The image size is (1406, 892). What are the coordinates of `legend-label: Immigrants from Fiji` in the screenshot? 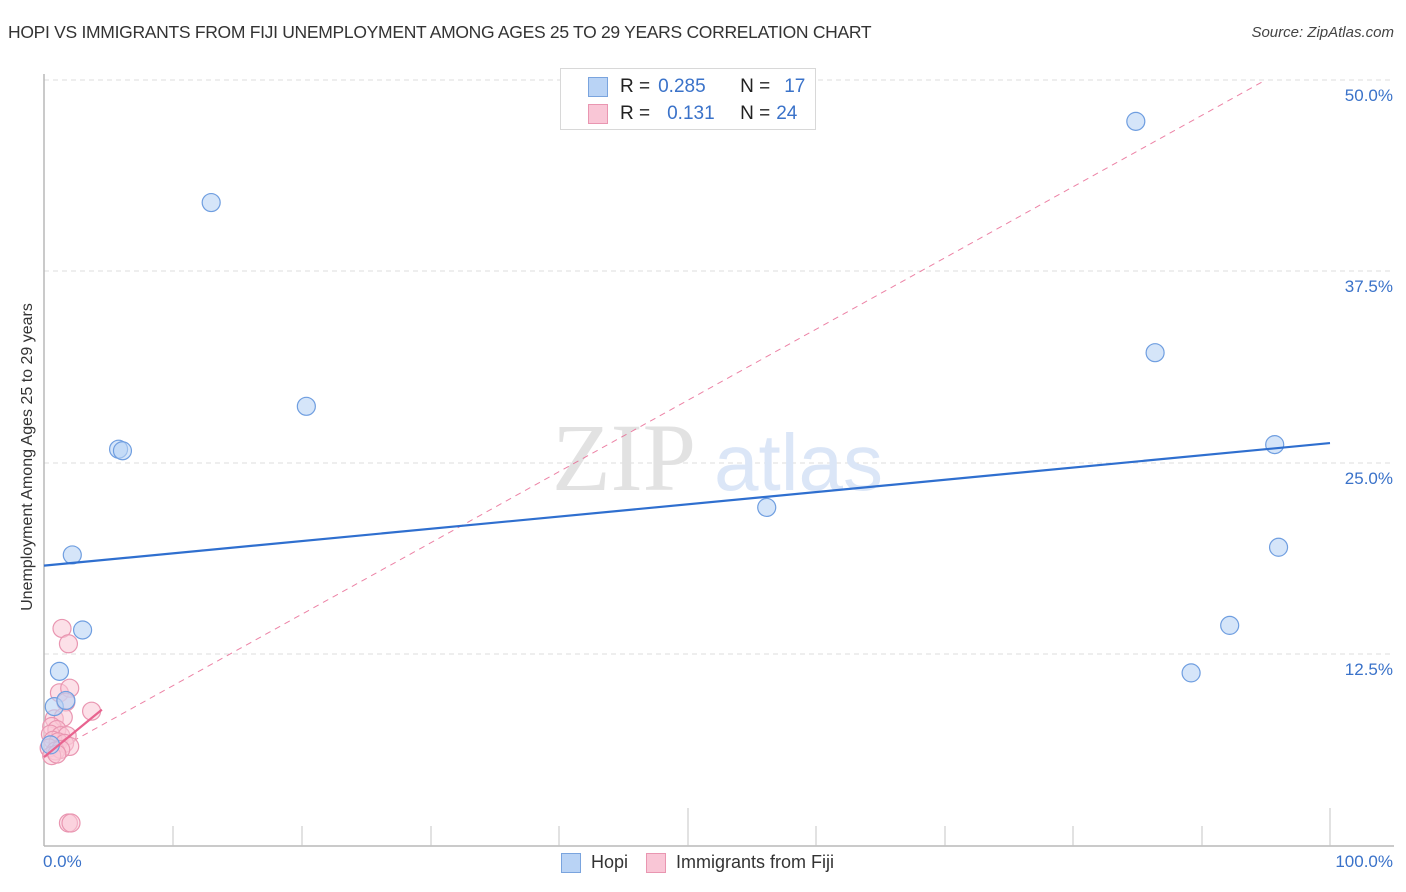 It's located at (755, 862).